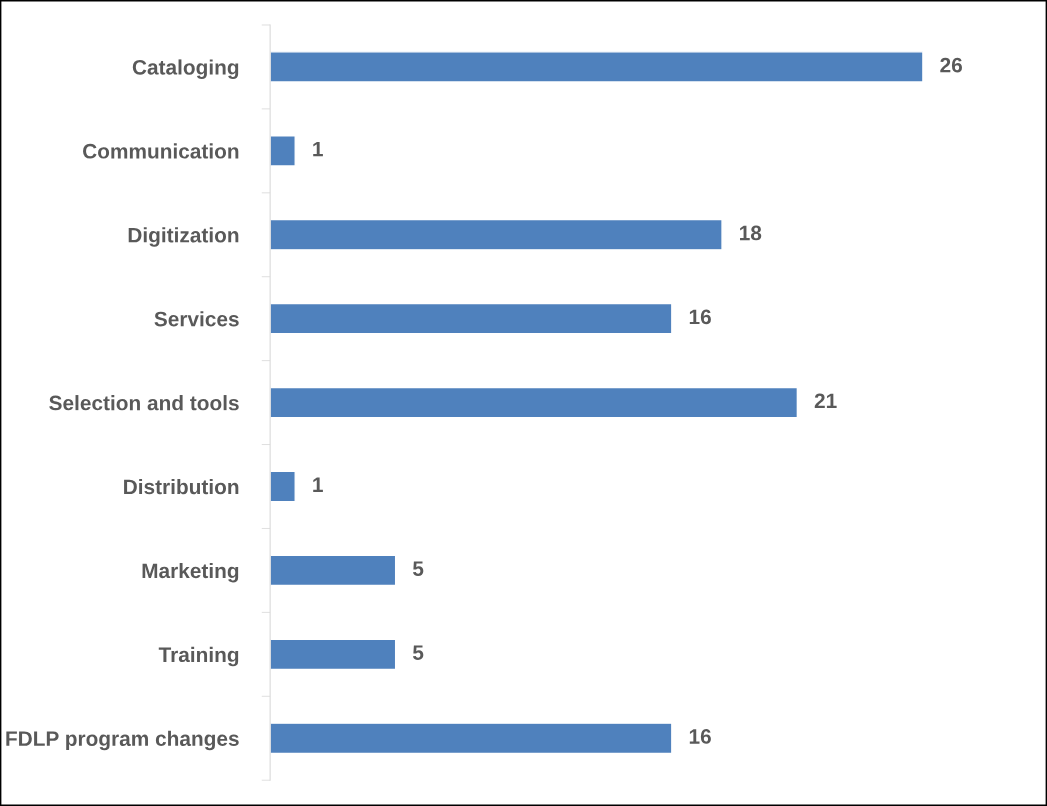 The image size is (1047, 806). Describe the element at coordinates (190, 572) in the screenshot. I see `y-tick-label: Marketing` at that location.